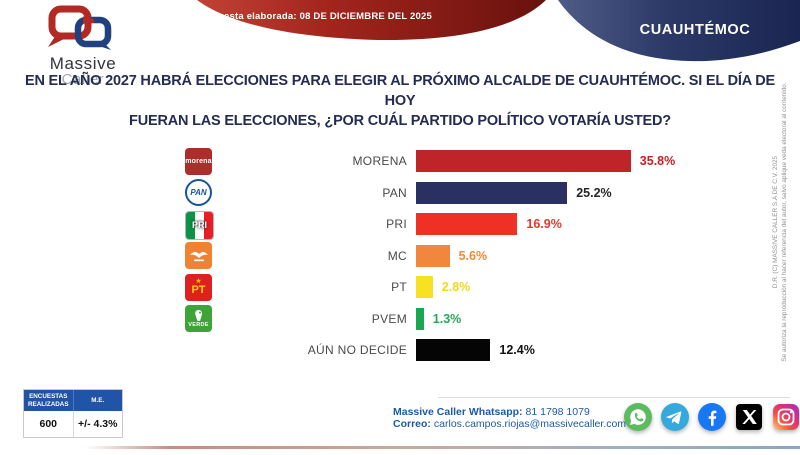 The height and width of the screenshot is (455, 800). I want to click on table-value-row: 600 +/- 4.3%, so click(73, 424).